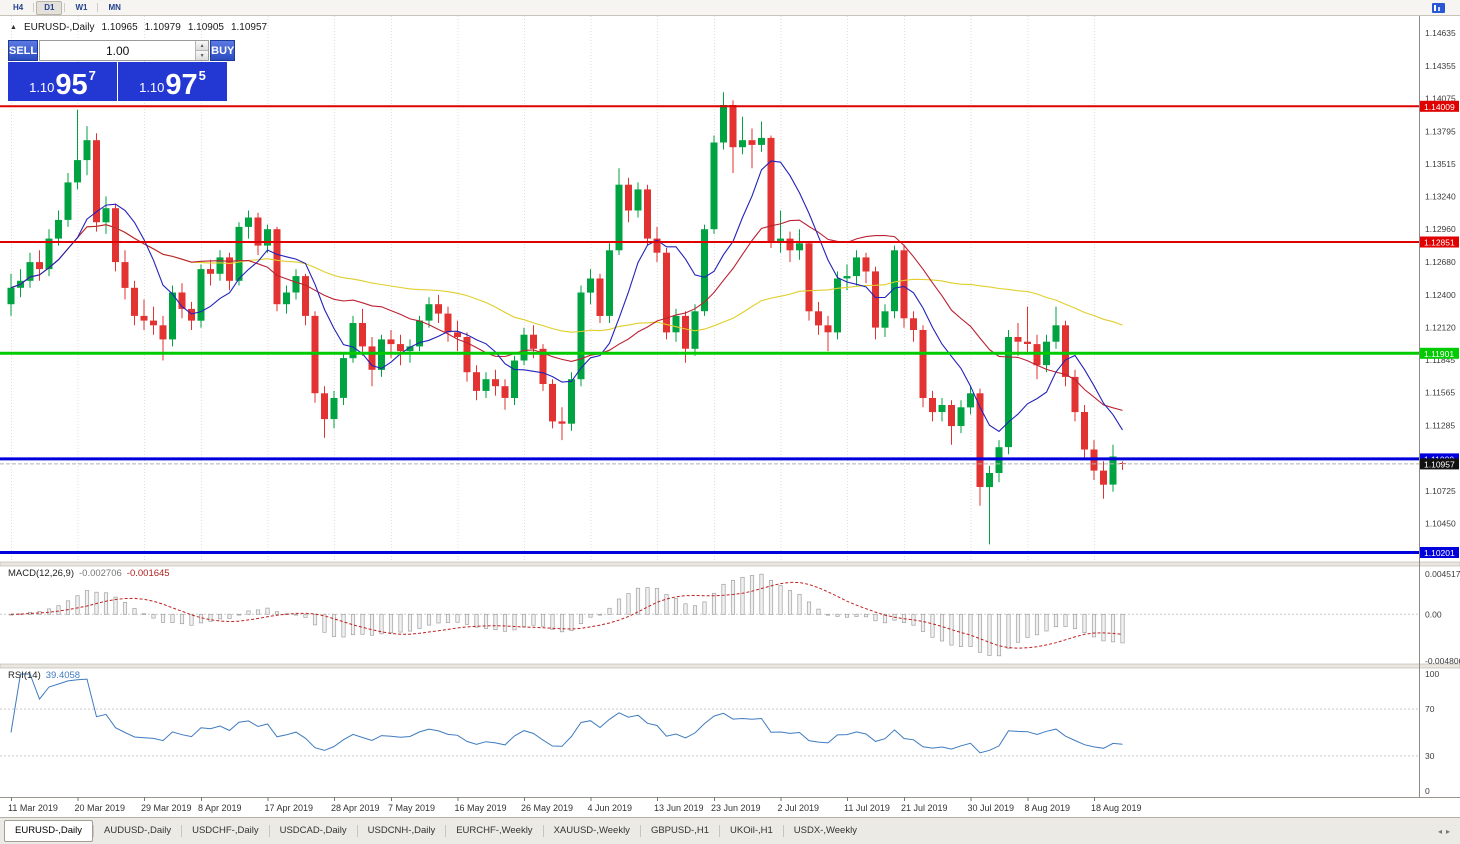  Describe the element at coordinates (71, 85) in the screenshot. I see `sell-price-big: 95` at that location.